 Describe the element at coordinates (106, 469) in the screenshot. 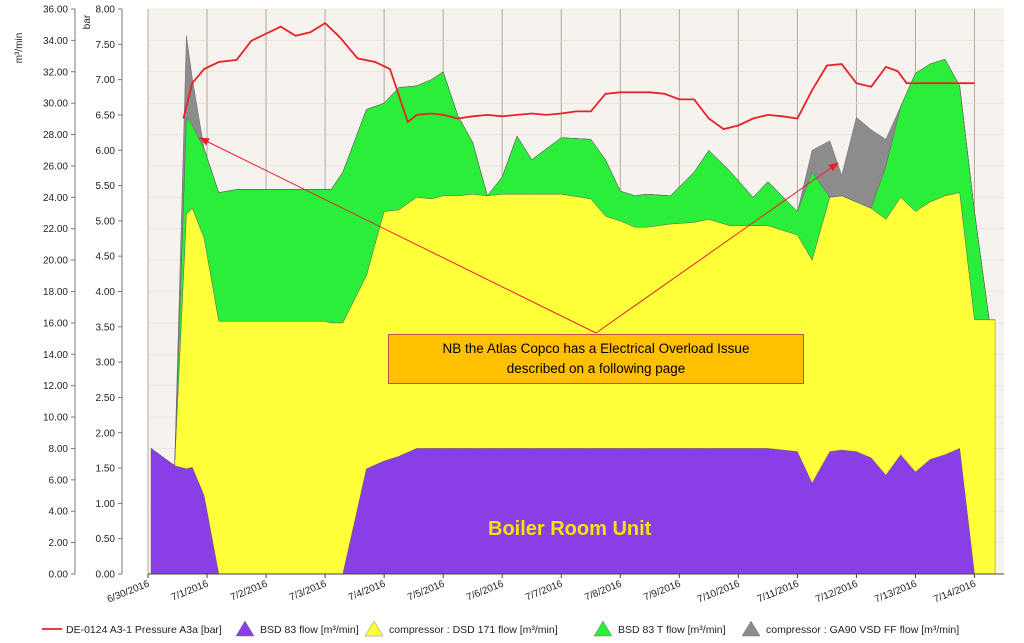

I see `y-right-tick-label: 1.50` at that location.